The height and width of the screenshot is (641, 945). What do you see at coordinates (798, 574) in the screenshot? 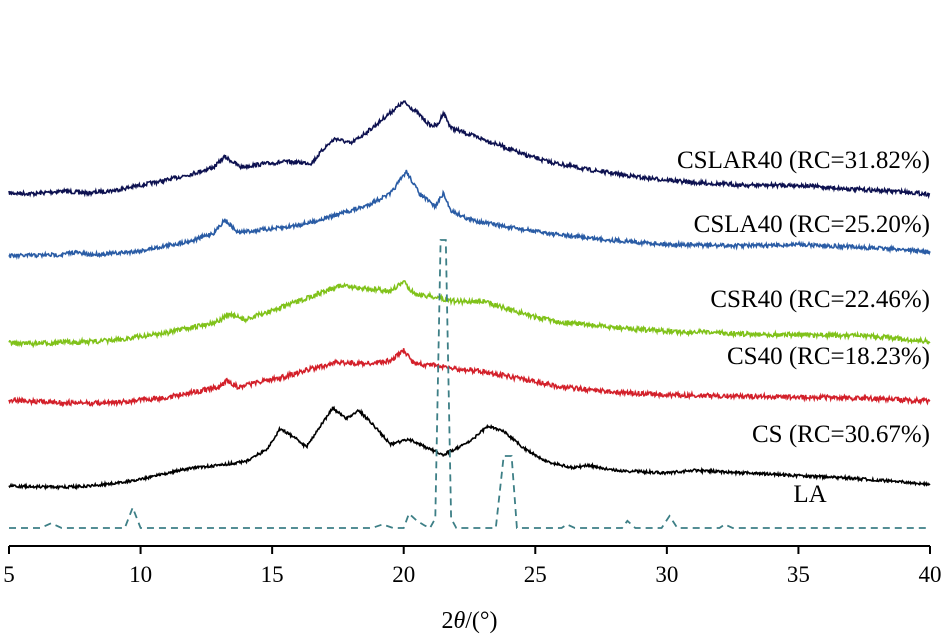
I see `x-tick-label: 35` at bounding box center [798, 574].